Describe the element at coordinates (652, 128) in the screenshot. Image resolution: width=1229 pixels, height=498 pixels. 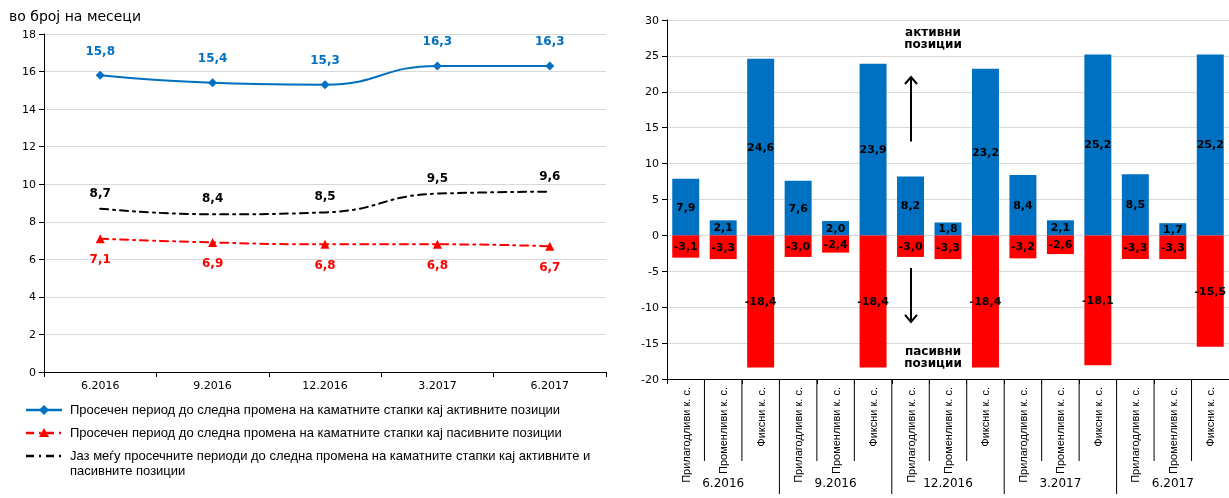
I see `y-tick-label: 15` at that location.